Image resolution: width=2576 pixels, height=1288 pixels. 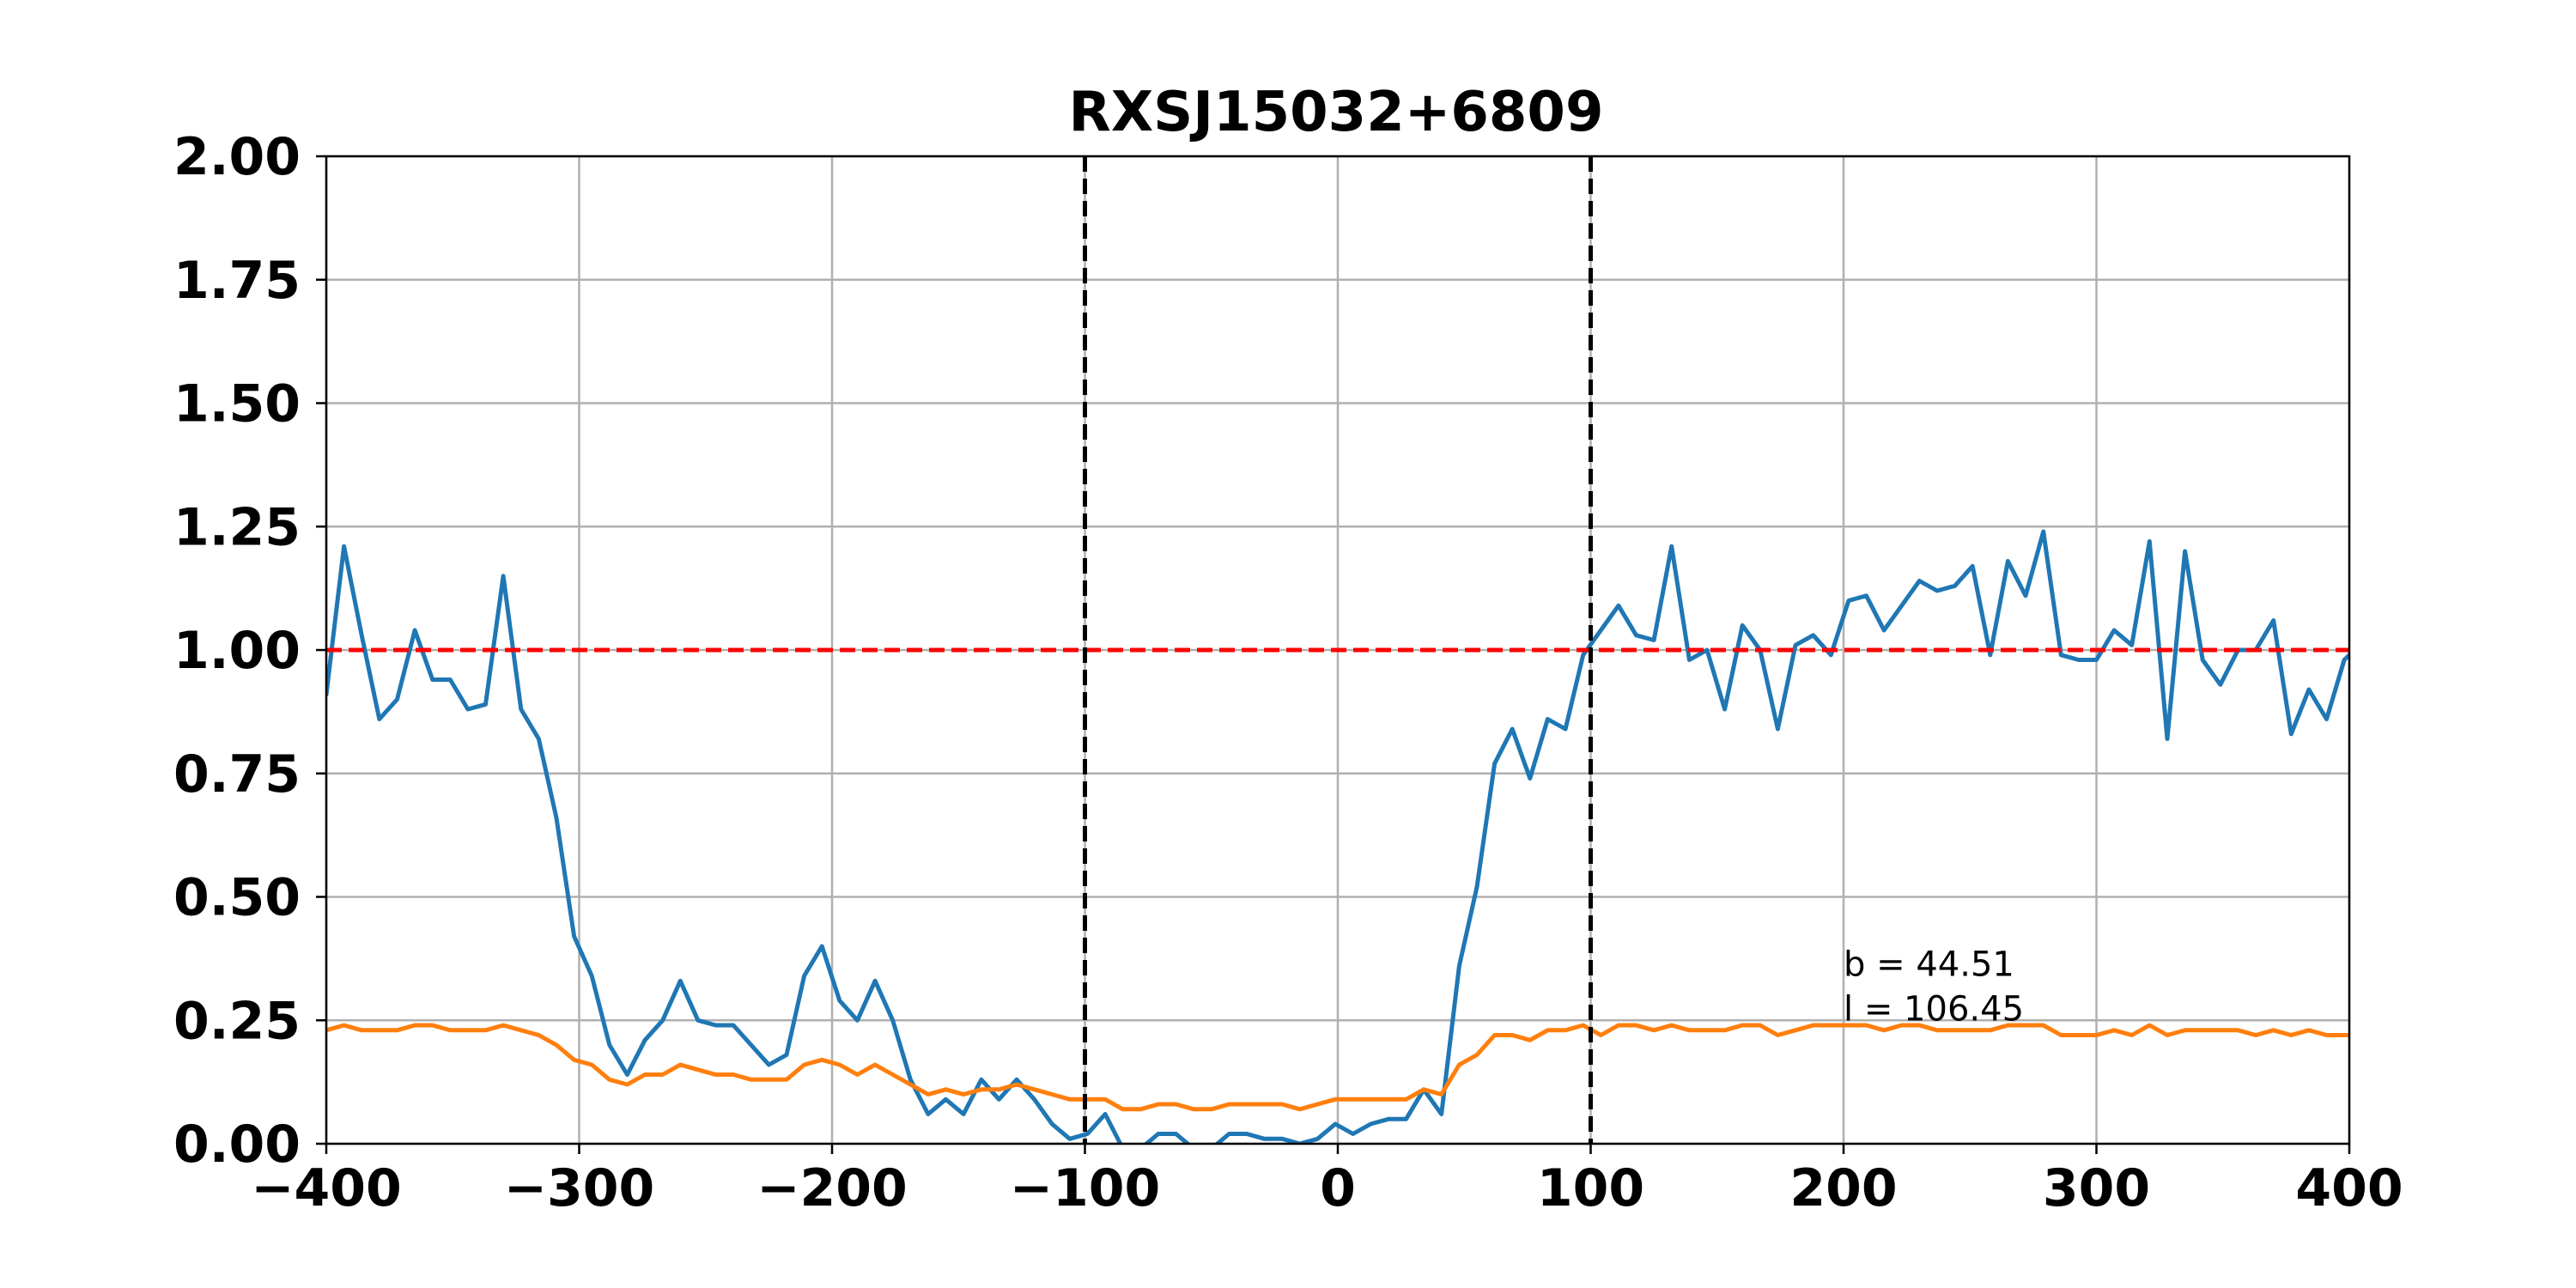 What do you see at coordinates (237, 157) in the screenshot?
I see `y-tick-label: 2.00` at bounding box center [237, 157].